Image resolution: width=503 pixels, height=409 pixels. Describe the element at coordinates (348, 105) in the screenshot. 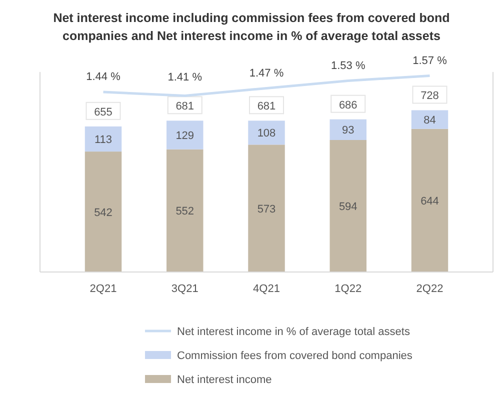

I see `total-label: 686` at that location.